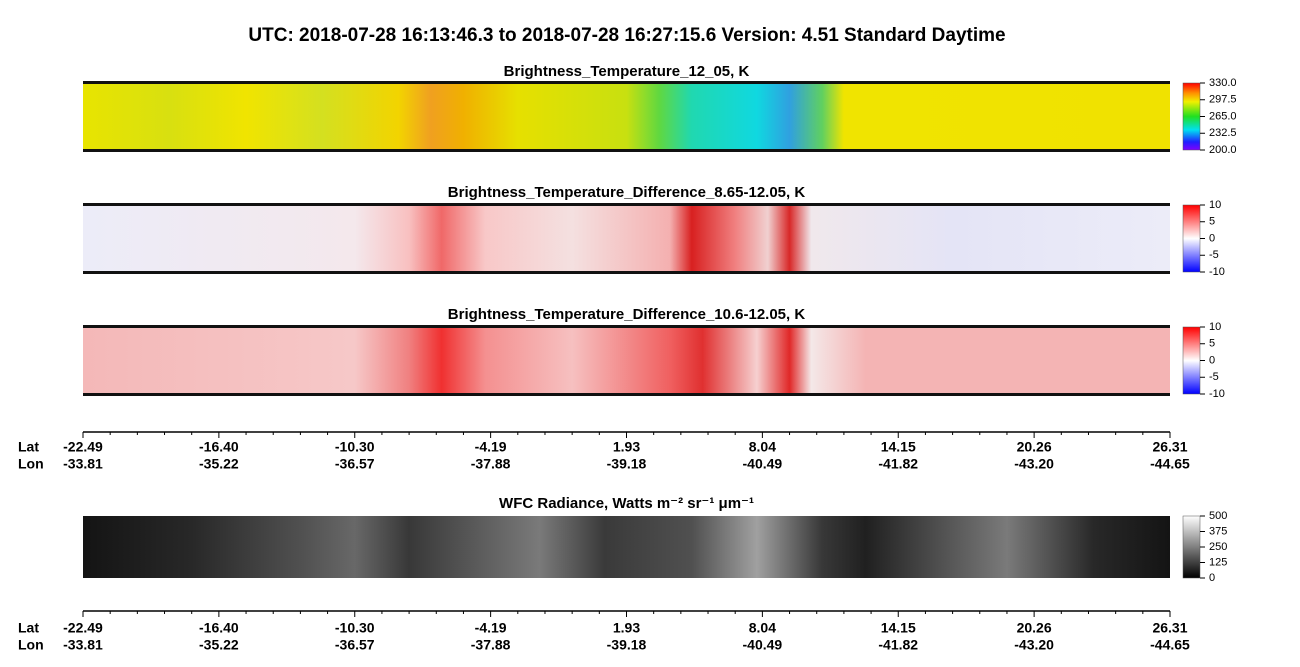 The width and height of the screenshot is (1300, 667). What do you see at coordinates (1218, 562) in the screenshot?
I see `colorbar-tick-label: 125` at bounding box center [1218, 562].